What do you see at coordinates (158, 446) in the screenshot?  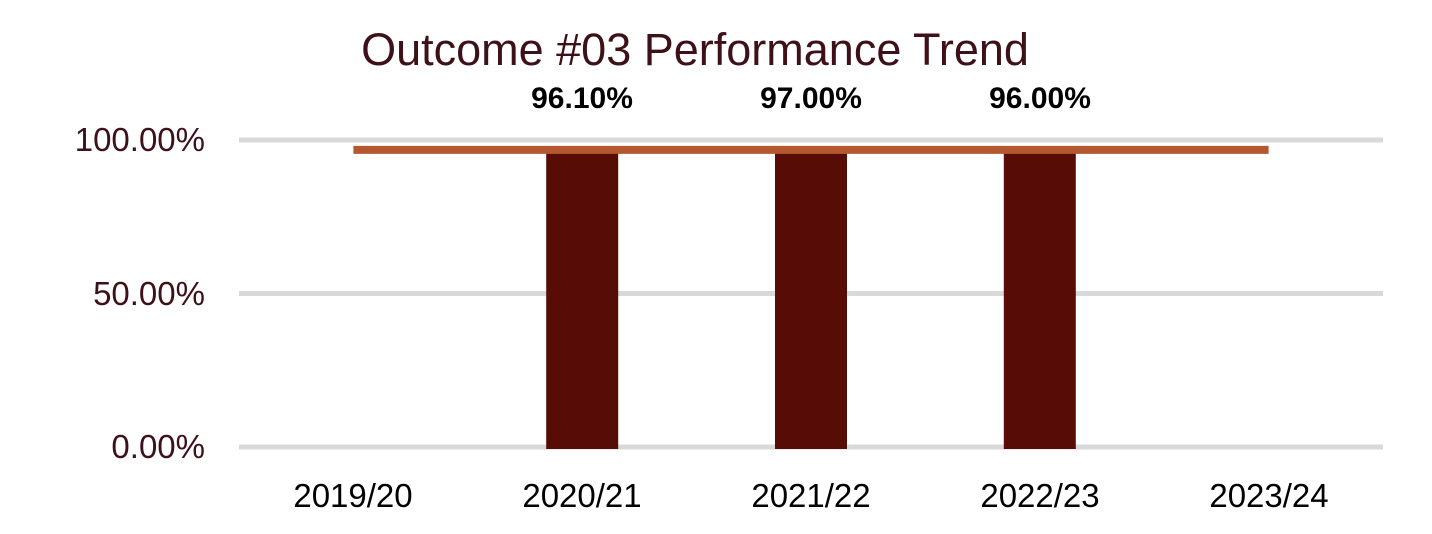 I see `y-axis-tick-0: 0.00%` at bounding box center [158, 446].